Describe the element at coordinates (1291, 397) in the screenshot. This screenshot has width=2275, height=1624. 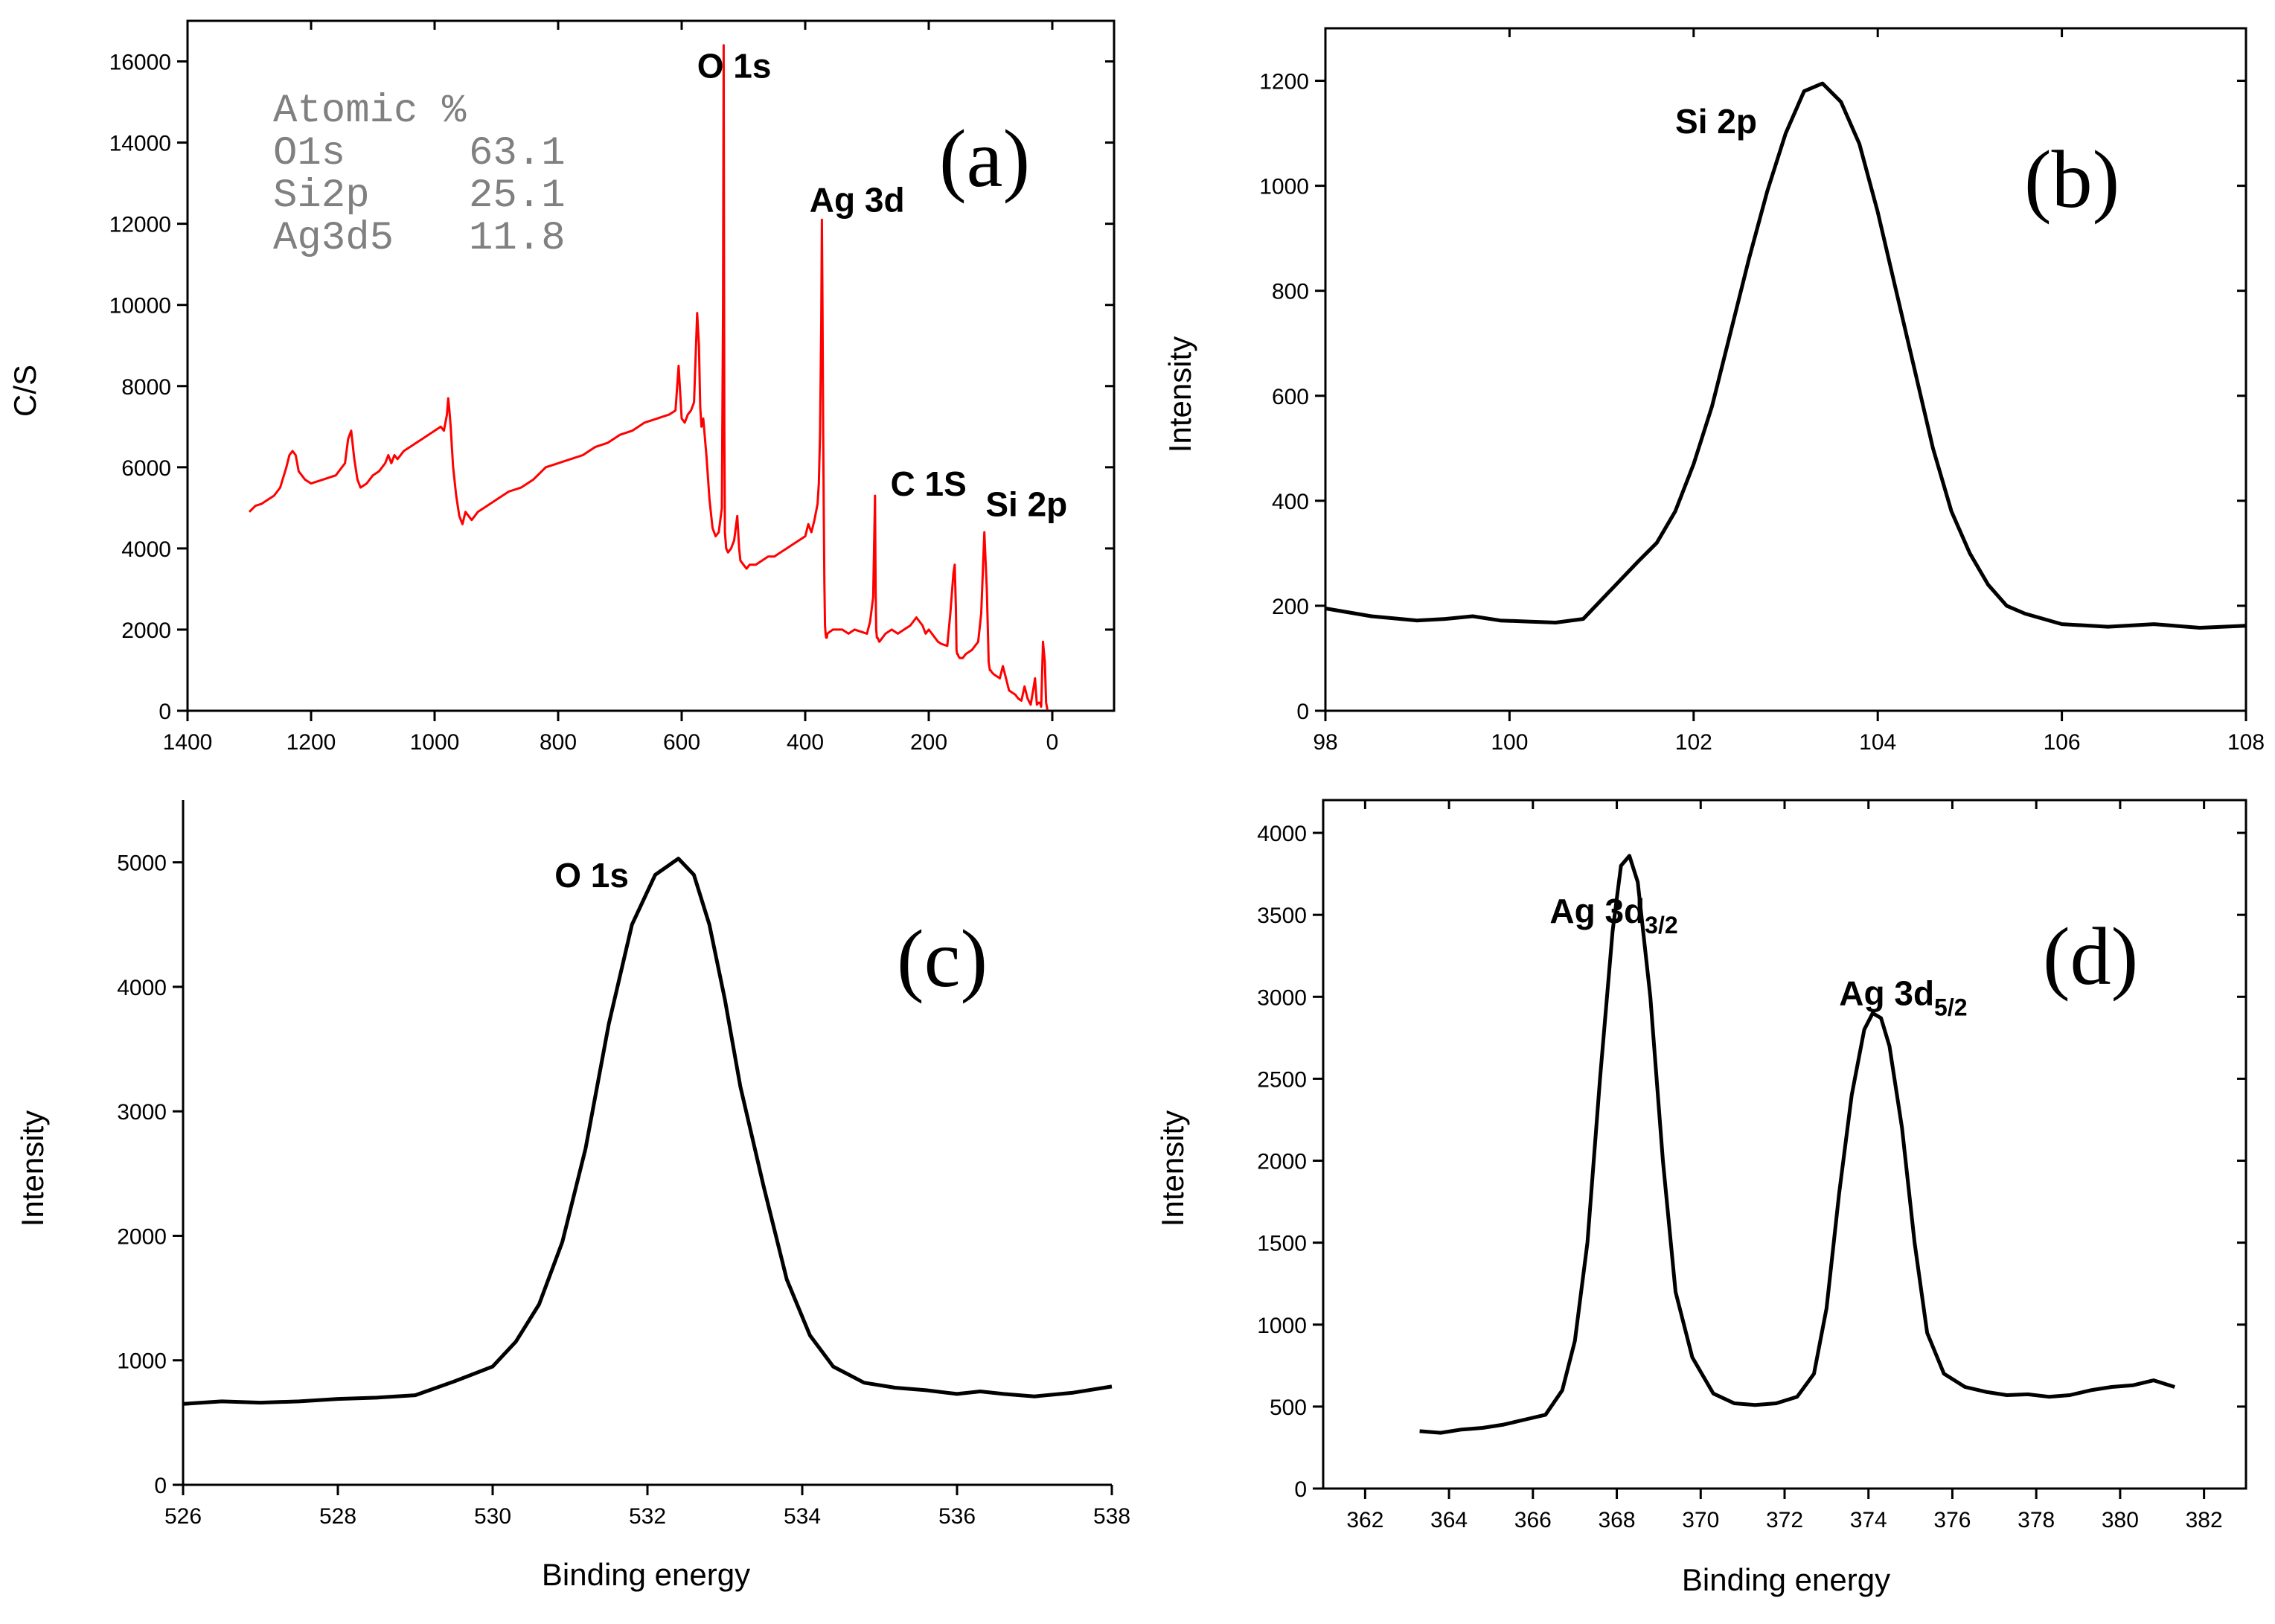
I see `panel-b-y-tick-label: 600` at that location.